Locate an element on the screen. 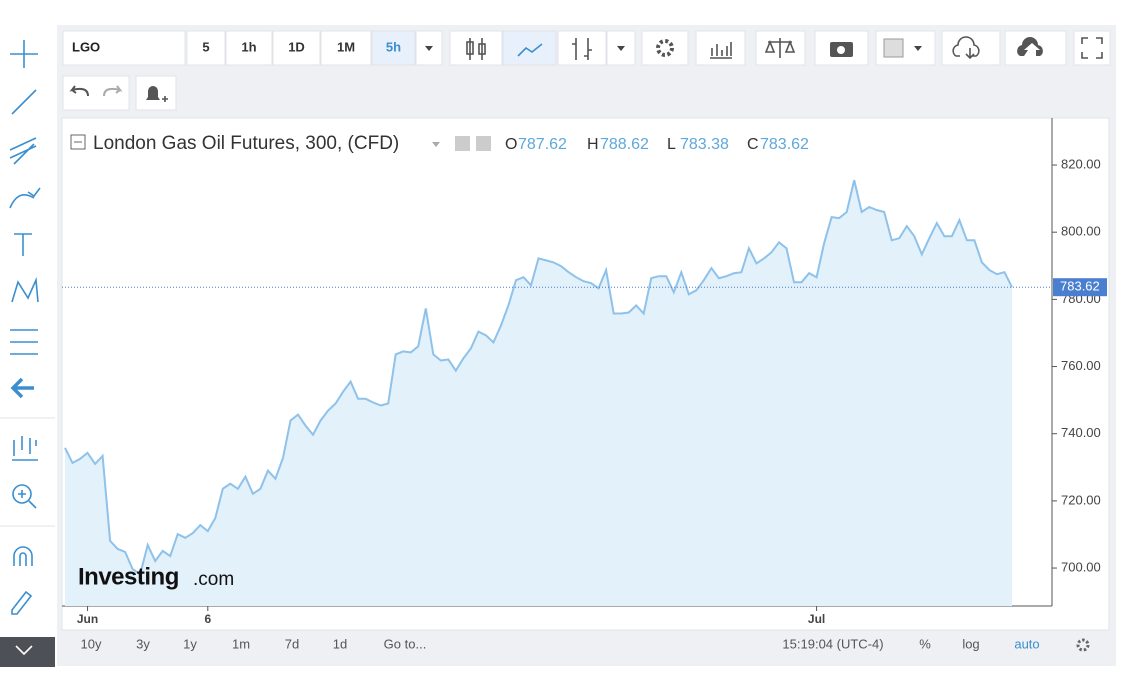 This screenshot has height=677, width=1134. alert-plus is located at coordinates (165, 99).